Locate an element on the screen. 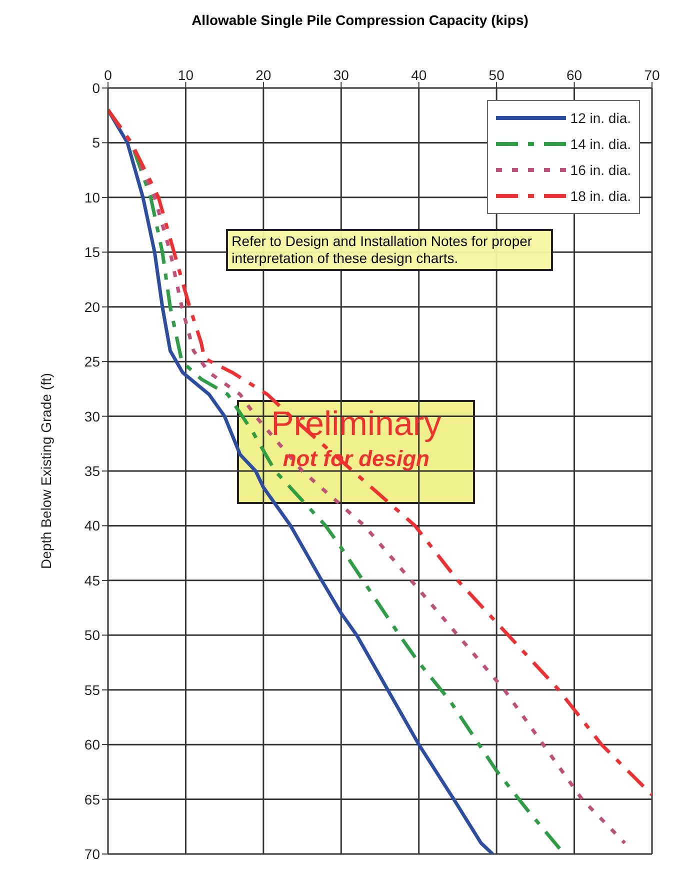 The width and height of the screenshot is (674, 882). legend-label: 14 in. dia. is located at coordinates (600, 144).